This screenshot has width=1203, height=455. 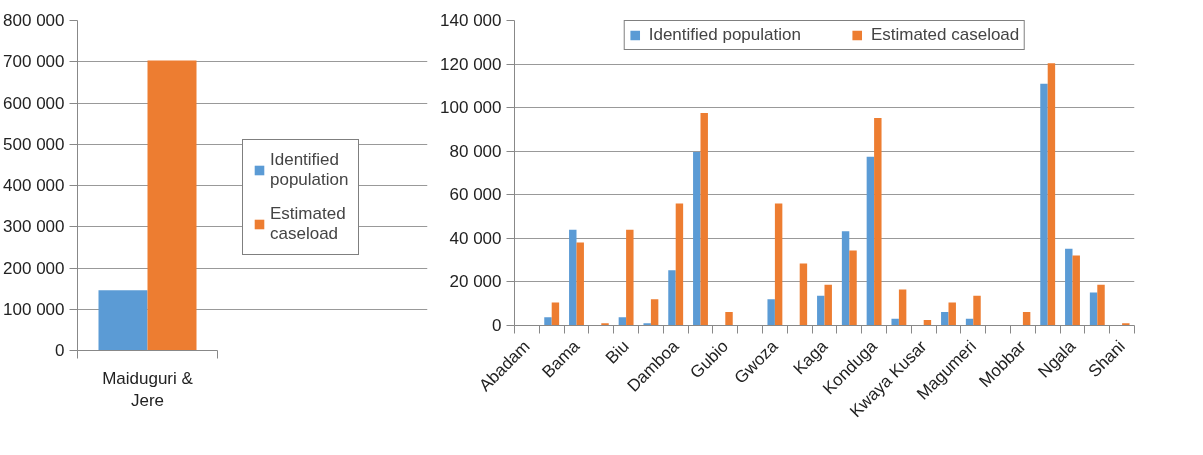 What do you see at coordinates (475, 282) in the screenshot?
I see `y-tick-label: 20 000` at bounding box center [475, 282].